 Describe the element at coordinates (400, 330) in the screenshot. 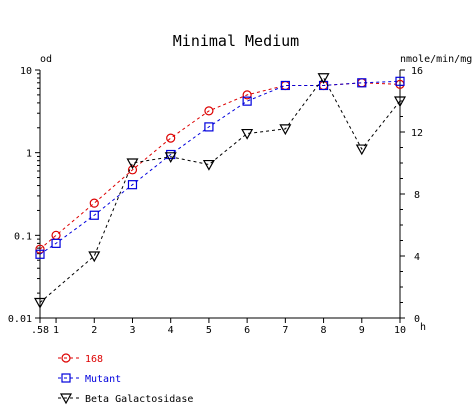

I see `x-tick-label: 10` at that location.